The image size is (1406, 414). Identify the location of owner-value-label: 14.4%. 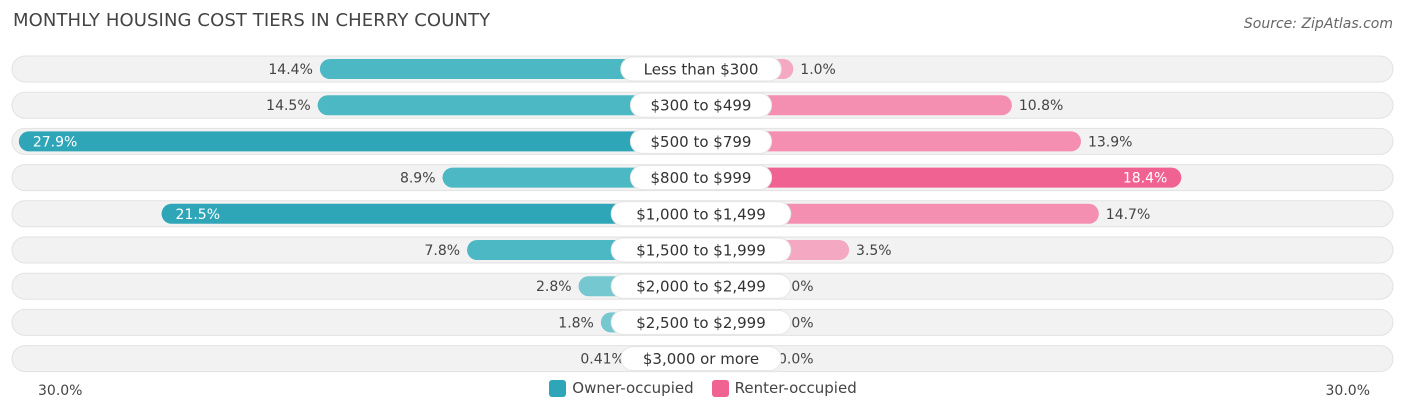
(290, 70).